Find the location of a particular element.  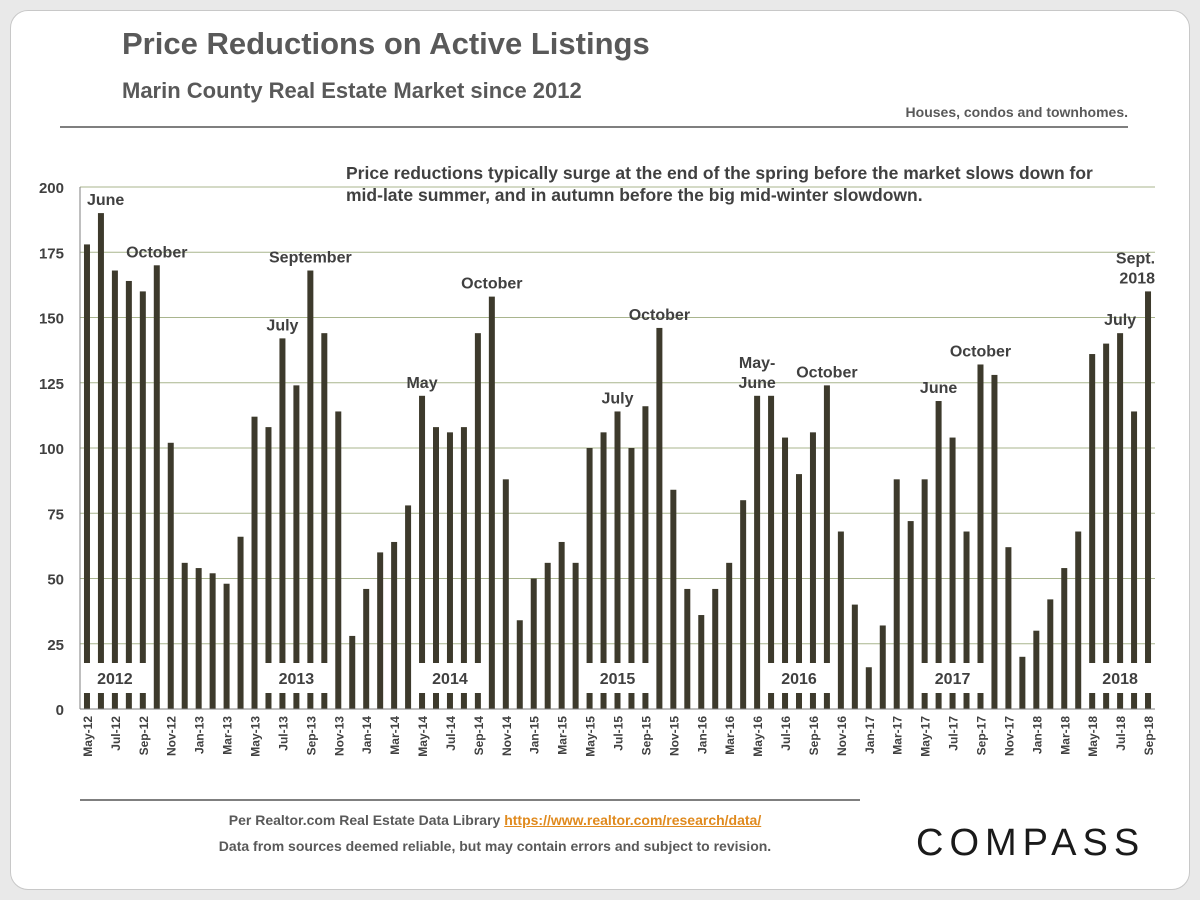

property-types-note: Houses, condos and townhomes. is located at coordinates (1016, 112).